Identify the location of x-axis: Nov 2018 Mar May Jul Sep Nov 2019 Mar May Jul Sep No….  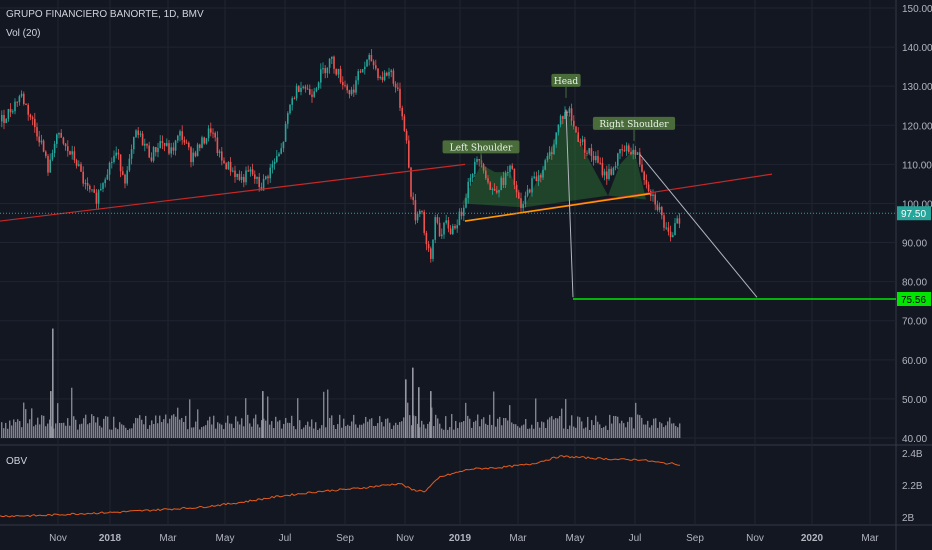
(464, 538).